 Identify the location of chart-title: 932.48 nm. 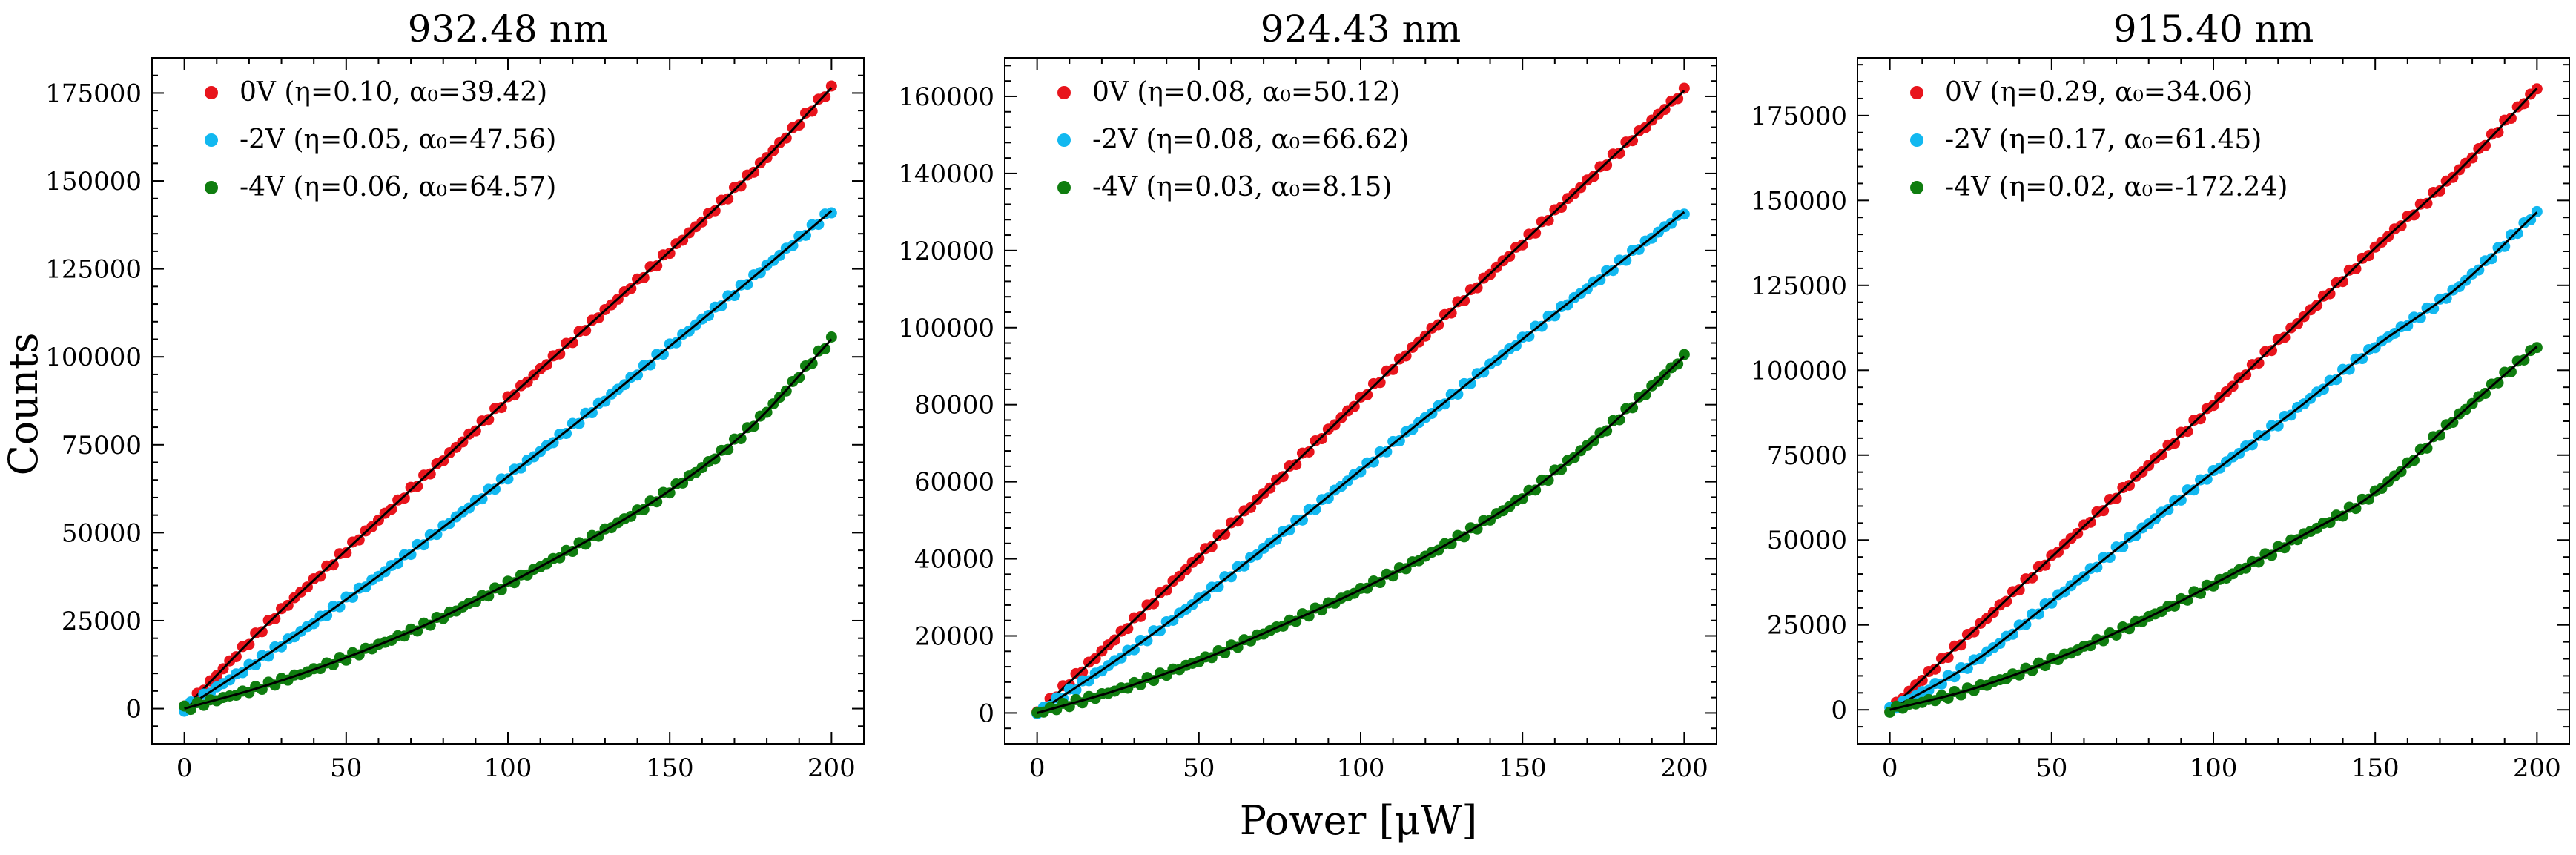
(508, 29).